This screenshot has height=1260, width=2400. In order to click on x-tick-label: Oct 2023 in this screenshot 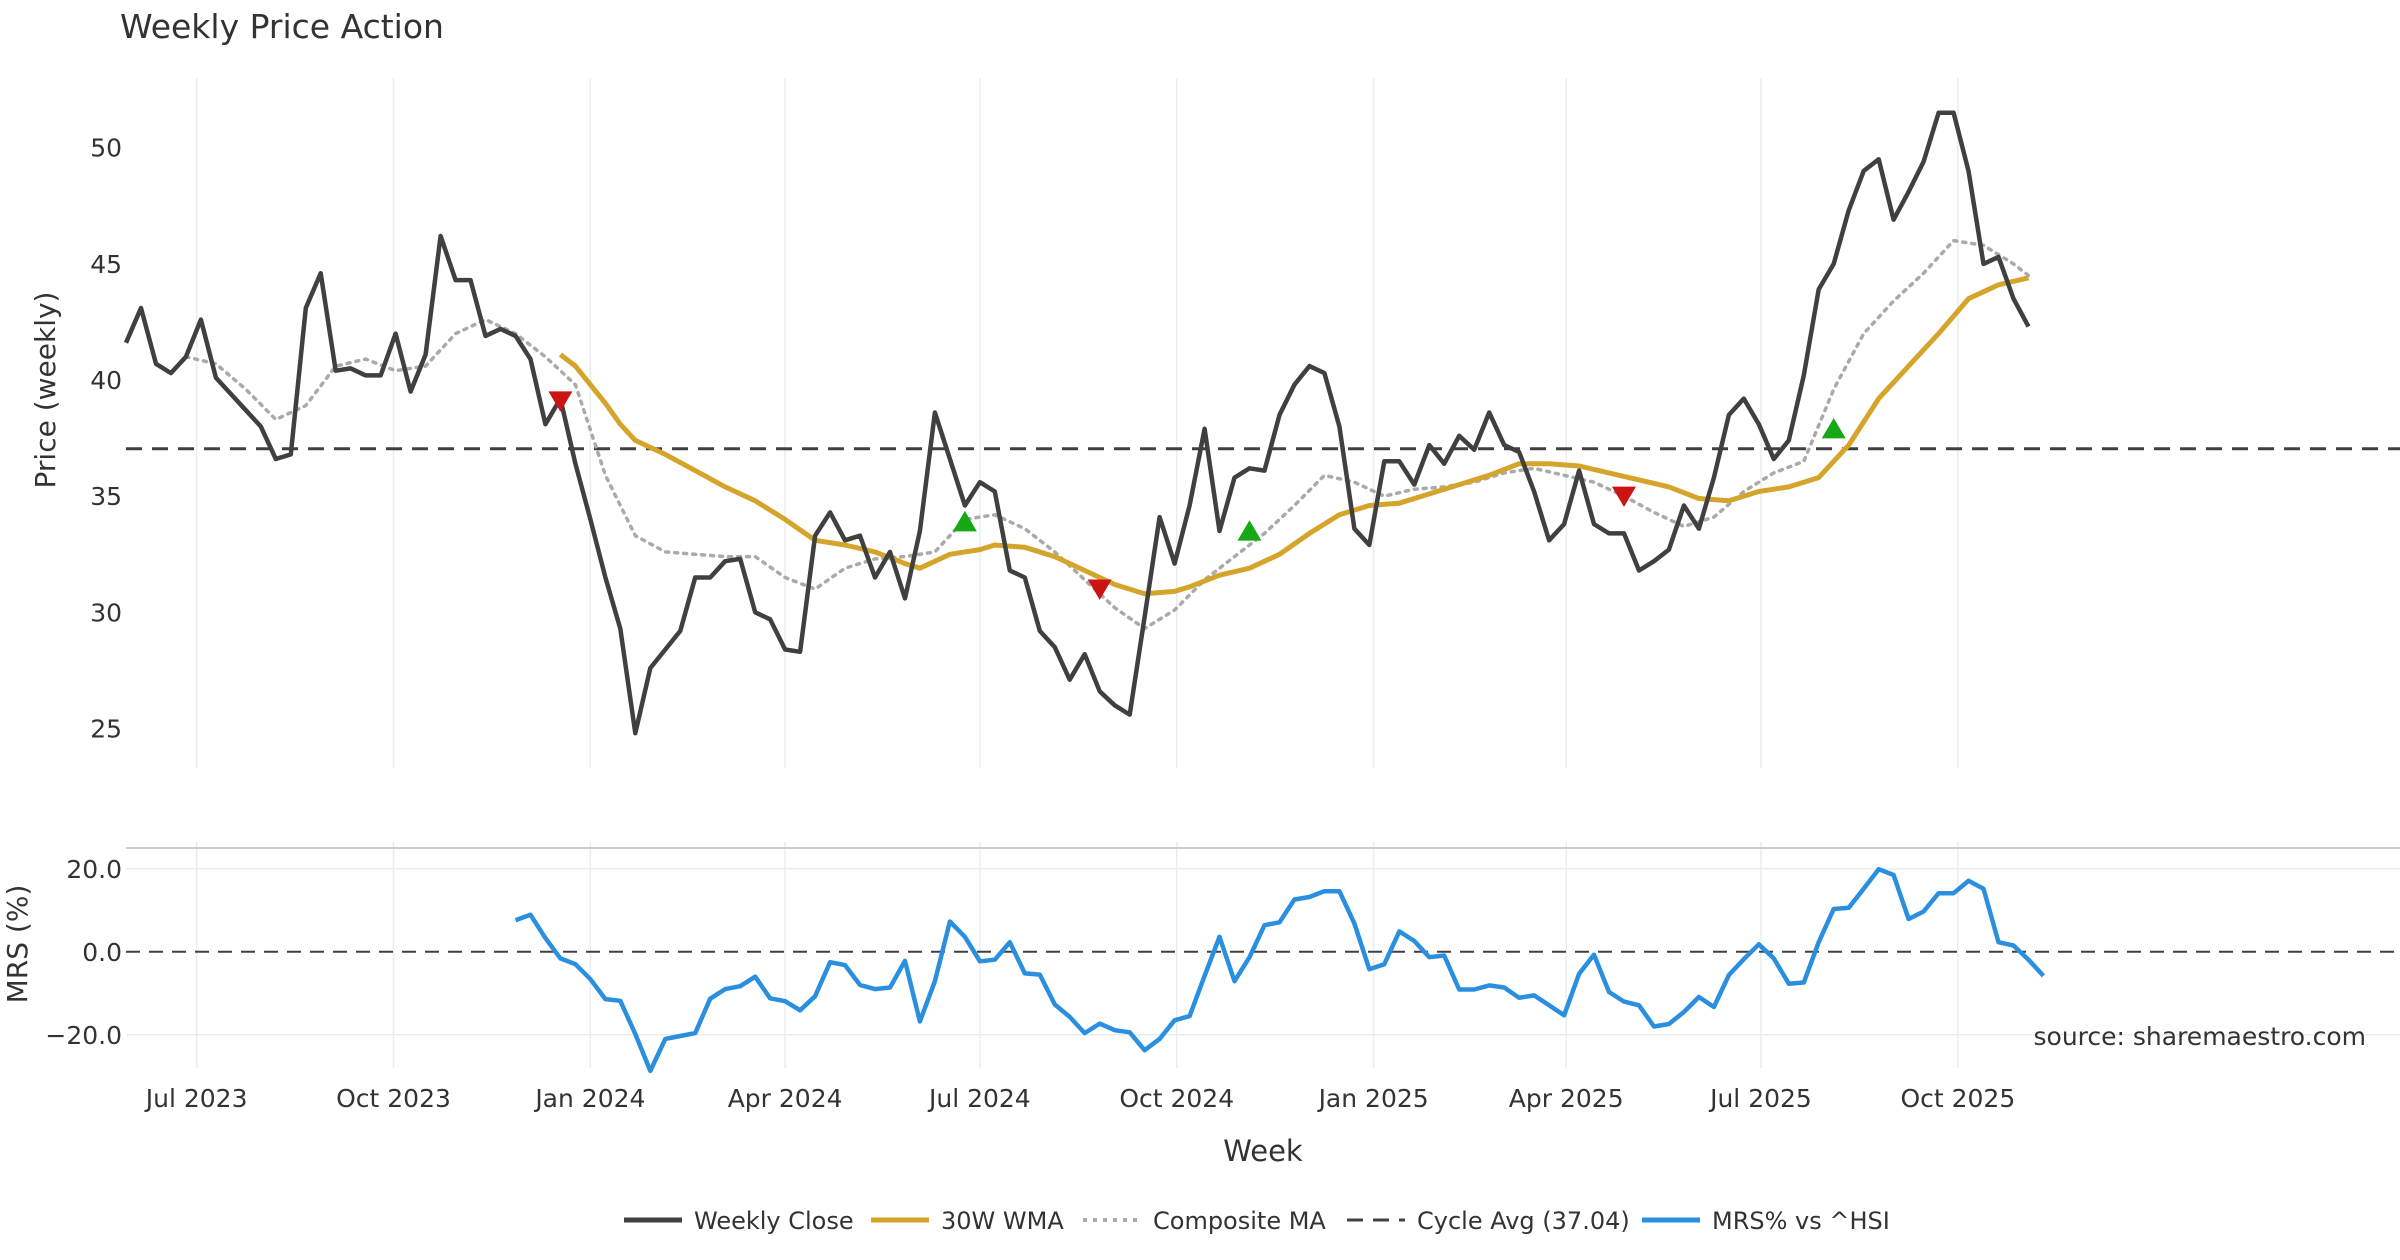, I will do `click(393, 1098)`.